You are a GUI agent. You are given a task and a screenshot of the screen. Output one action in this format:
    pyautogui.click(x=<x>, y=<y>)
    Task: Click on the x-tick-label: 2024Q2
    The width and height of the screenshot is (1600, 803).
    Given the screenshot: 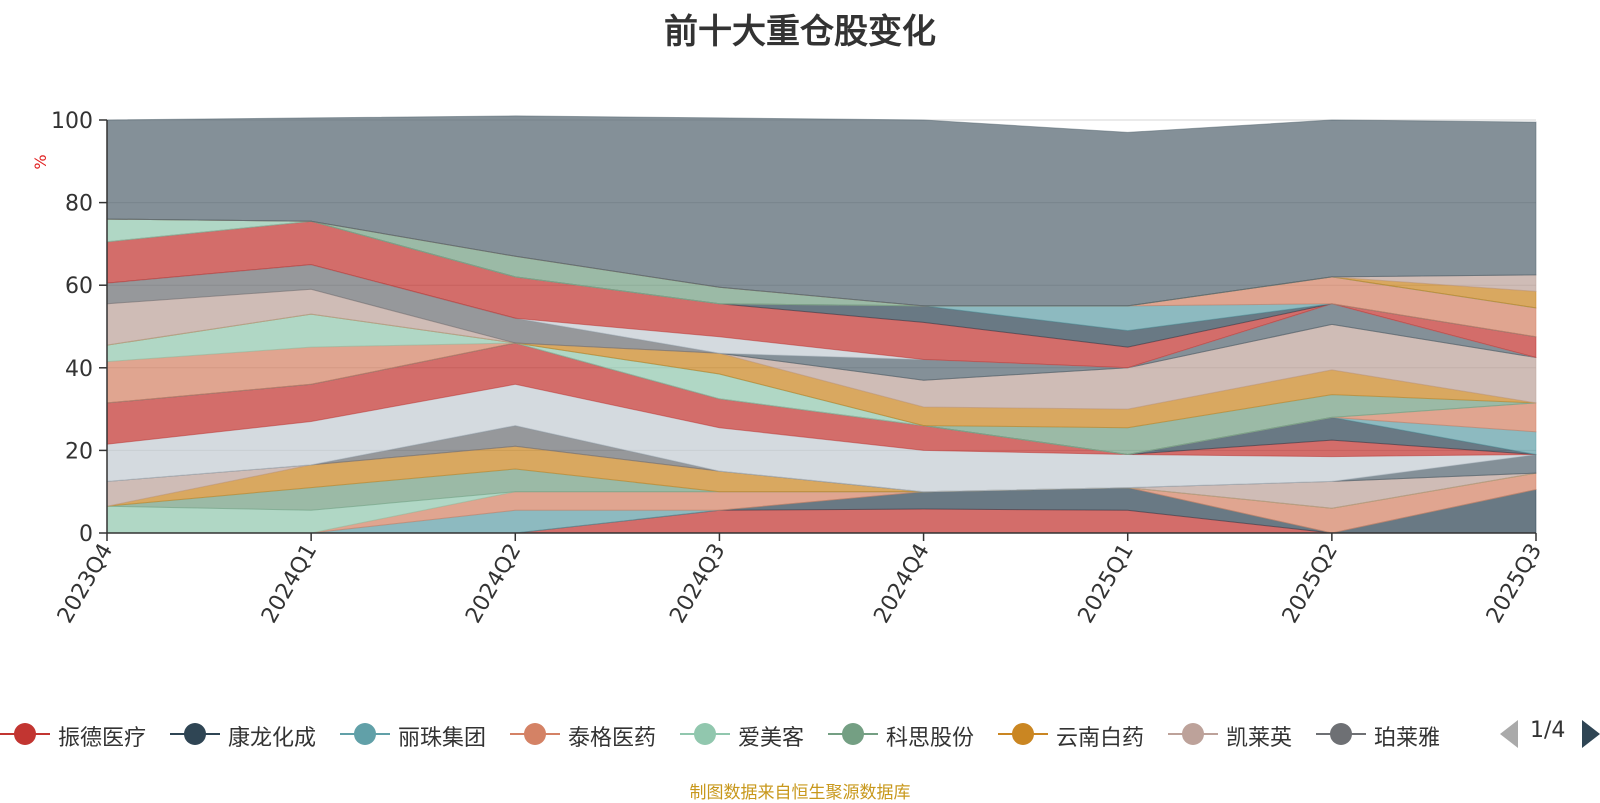 What is the action you would take?
    pyautogui.click(x=493, y=584)
    